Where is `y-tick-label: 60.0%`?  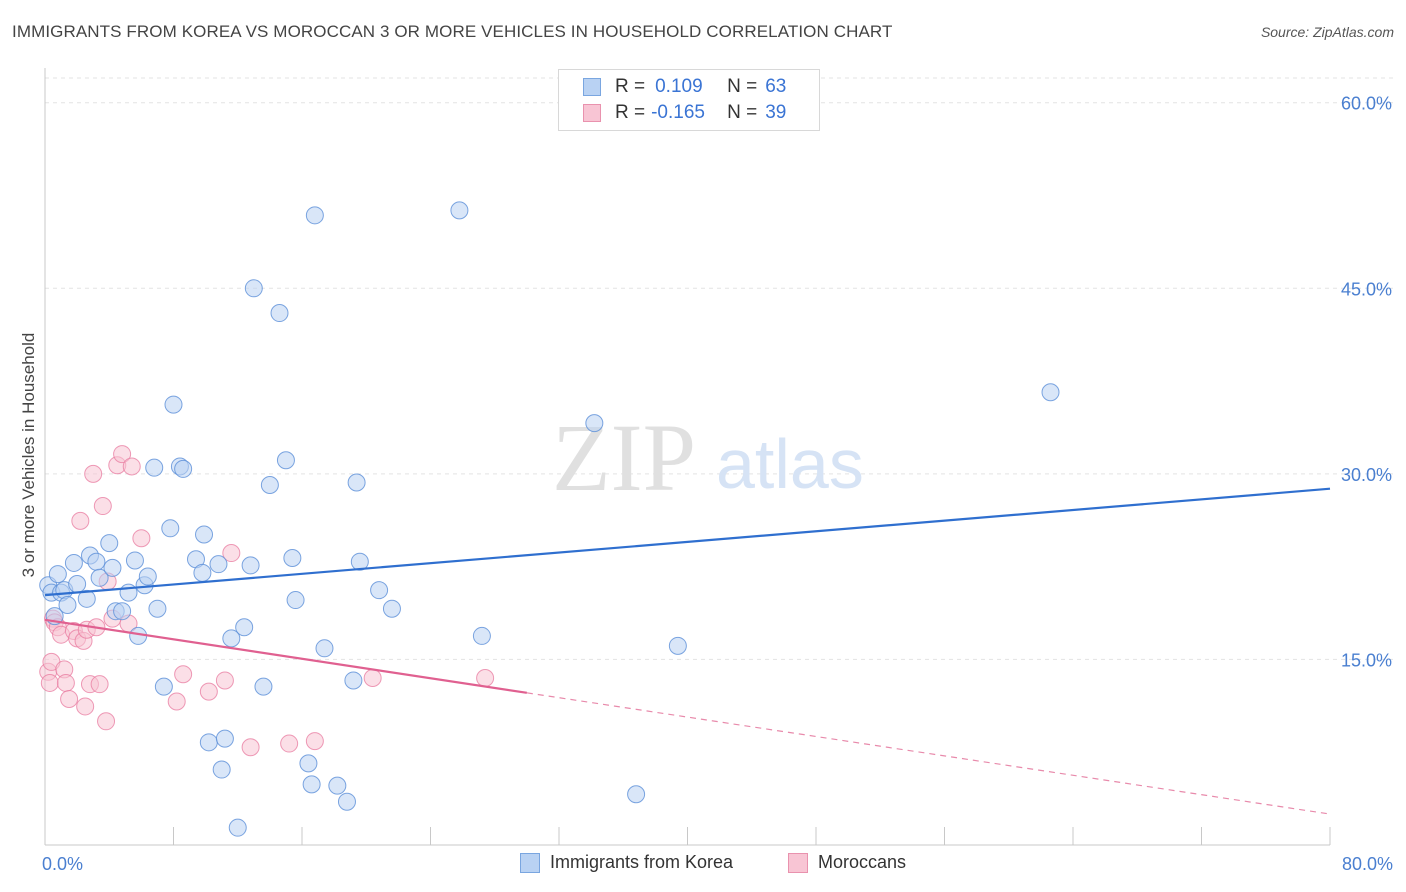
y-tick-label: 60.0% is located at coordinates (1366, 104).